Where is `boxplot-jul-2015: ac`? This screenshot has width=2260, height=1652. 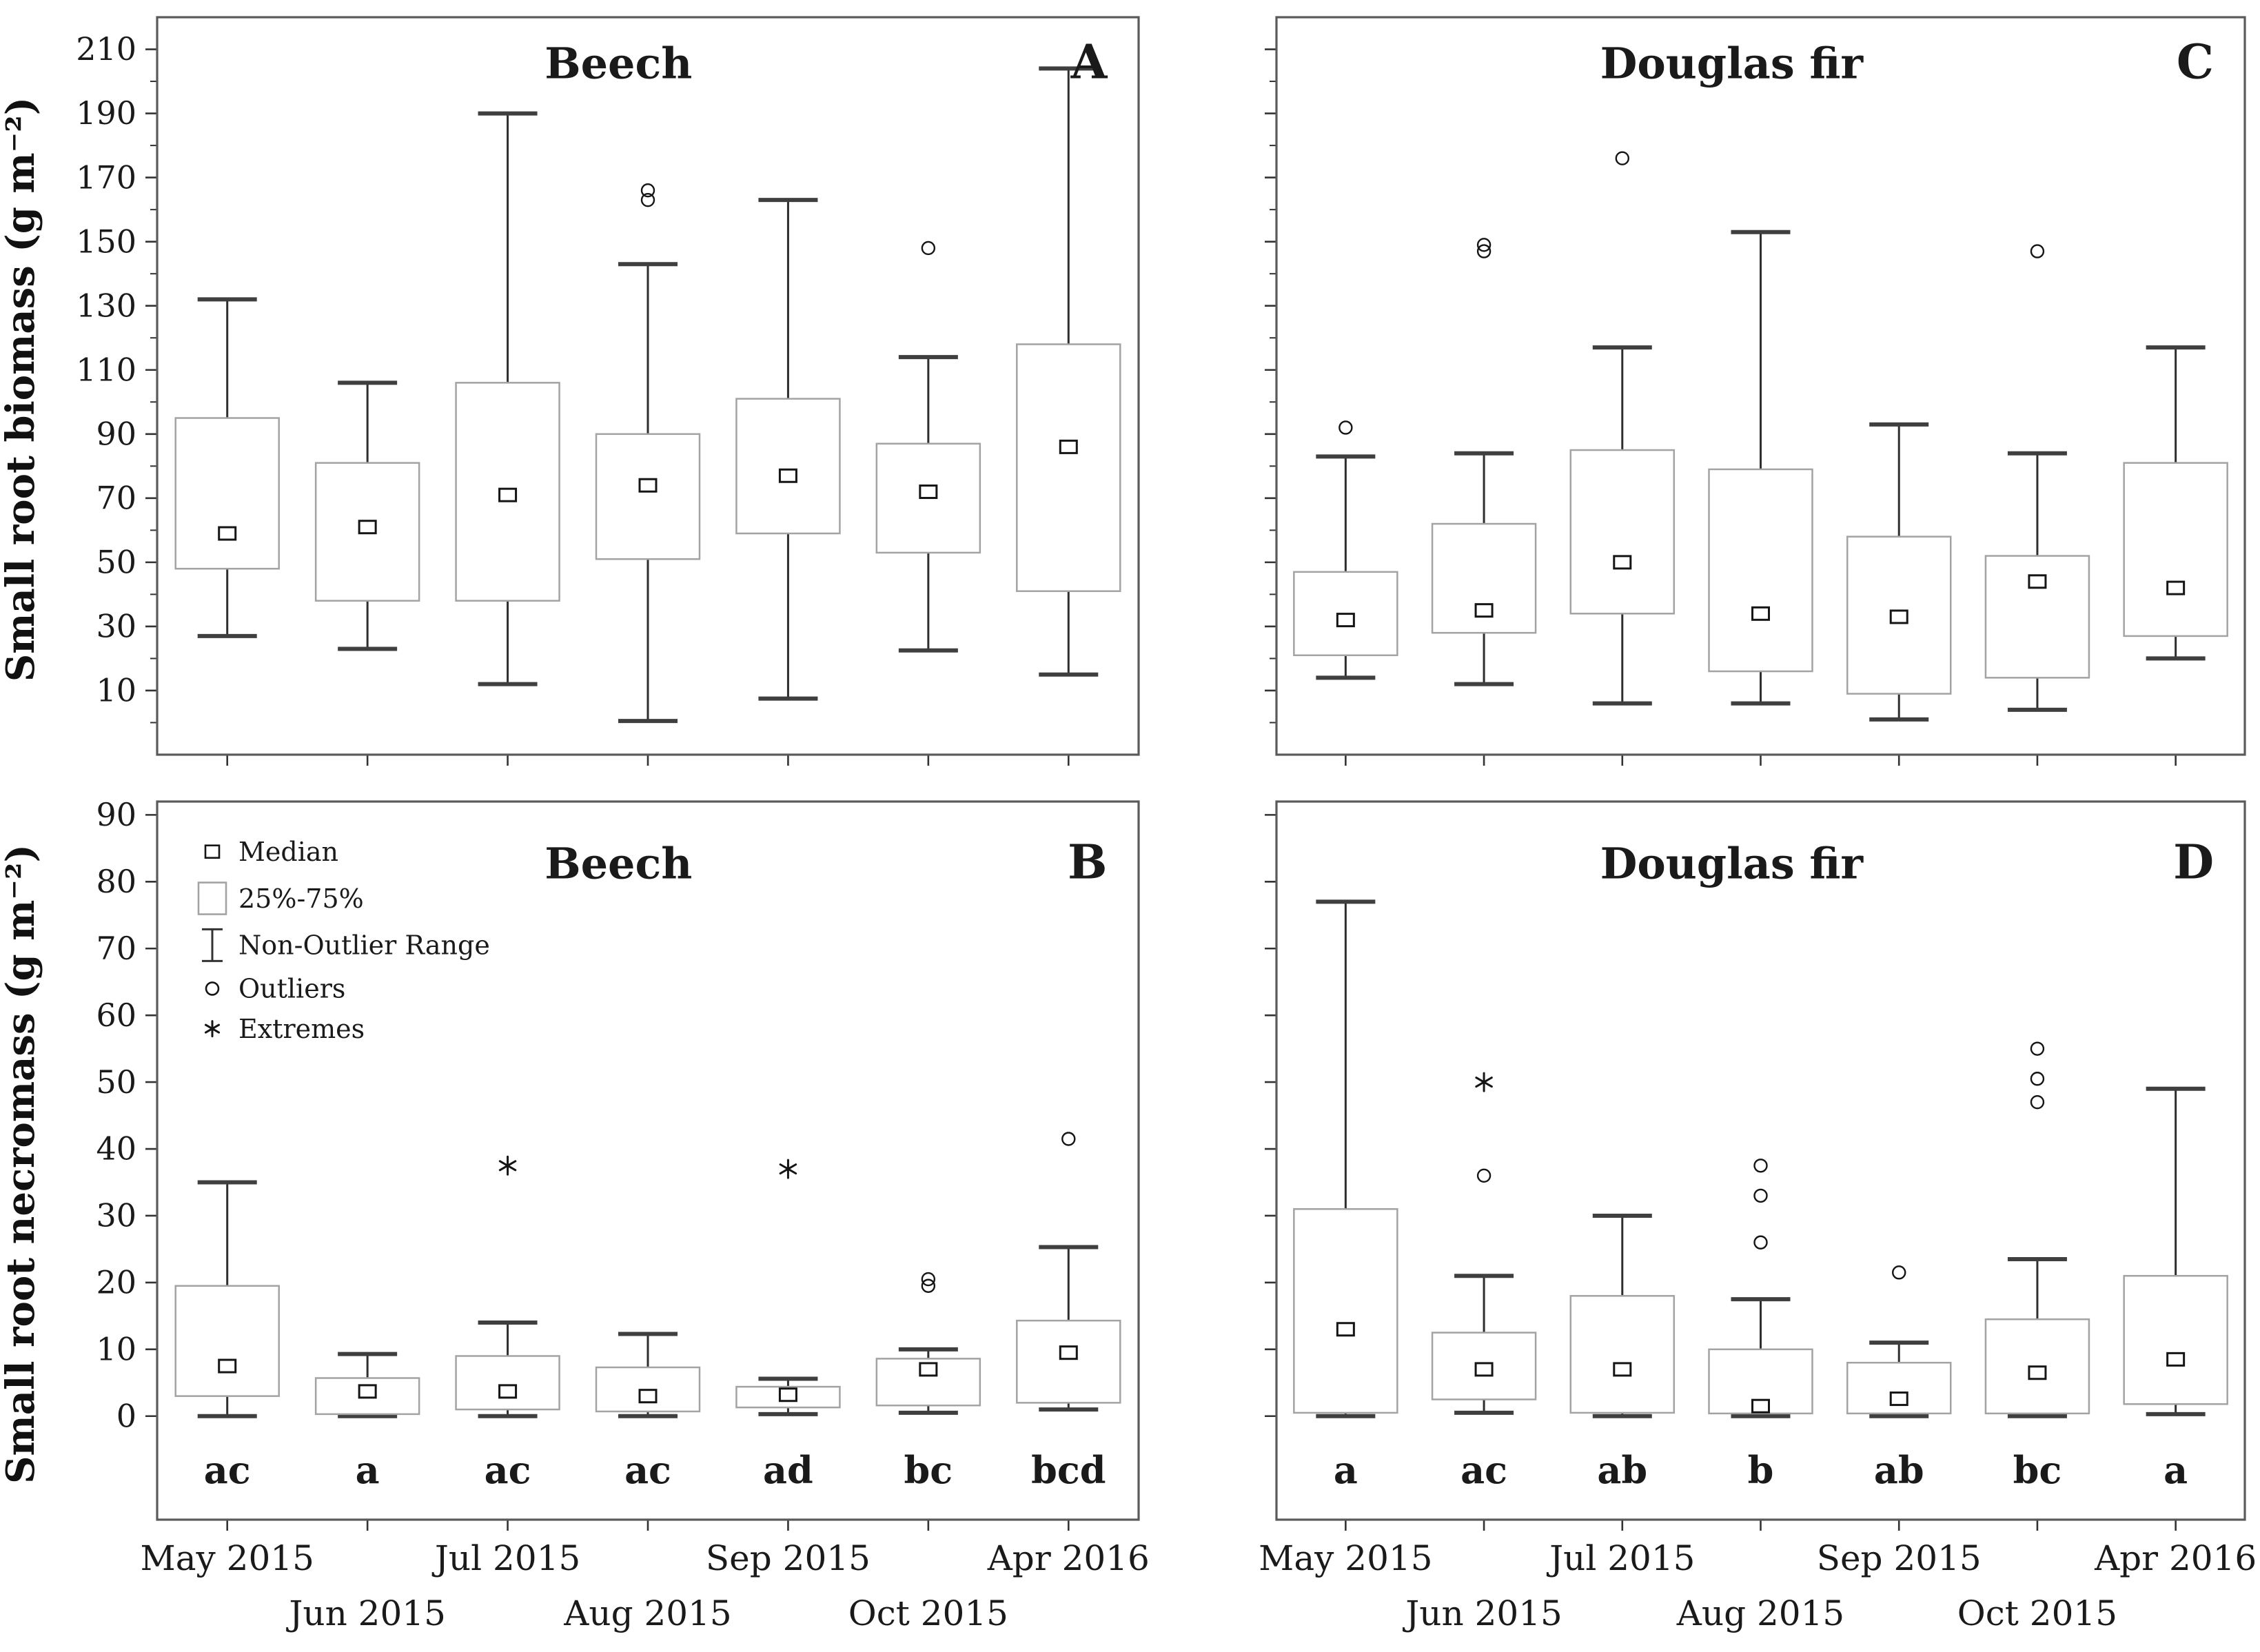 boxplot-jul-2015: ac is located at coordinates (507, 1324).